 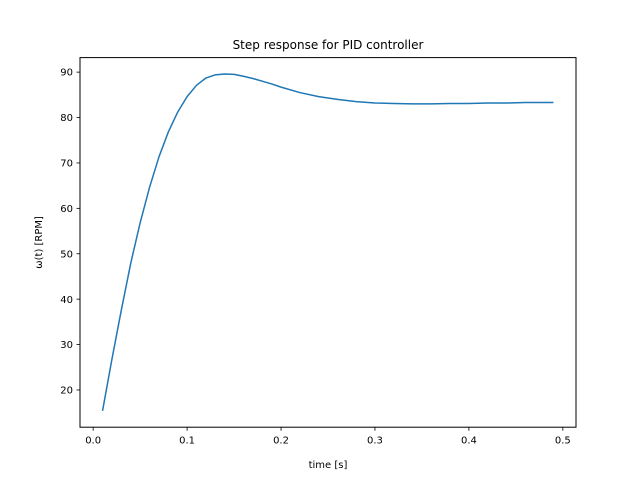 I want to click on y-tick-label: 30, so click(x=66, y=345).